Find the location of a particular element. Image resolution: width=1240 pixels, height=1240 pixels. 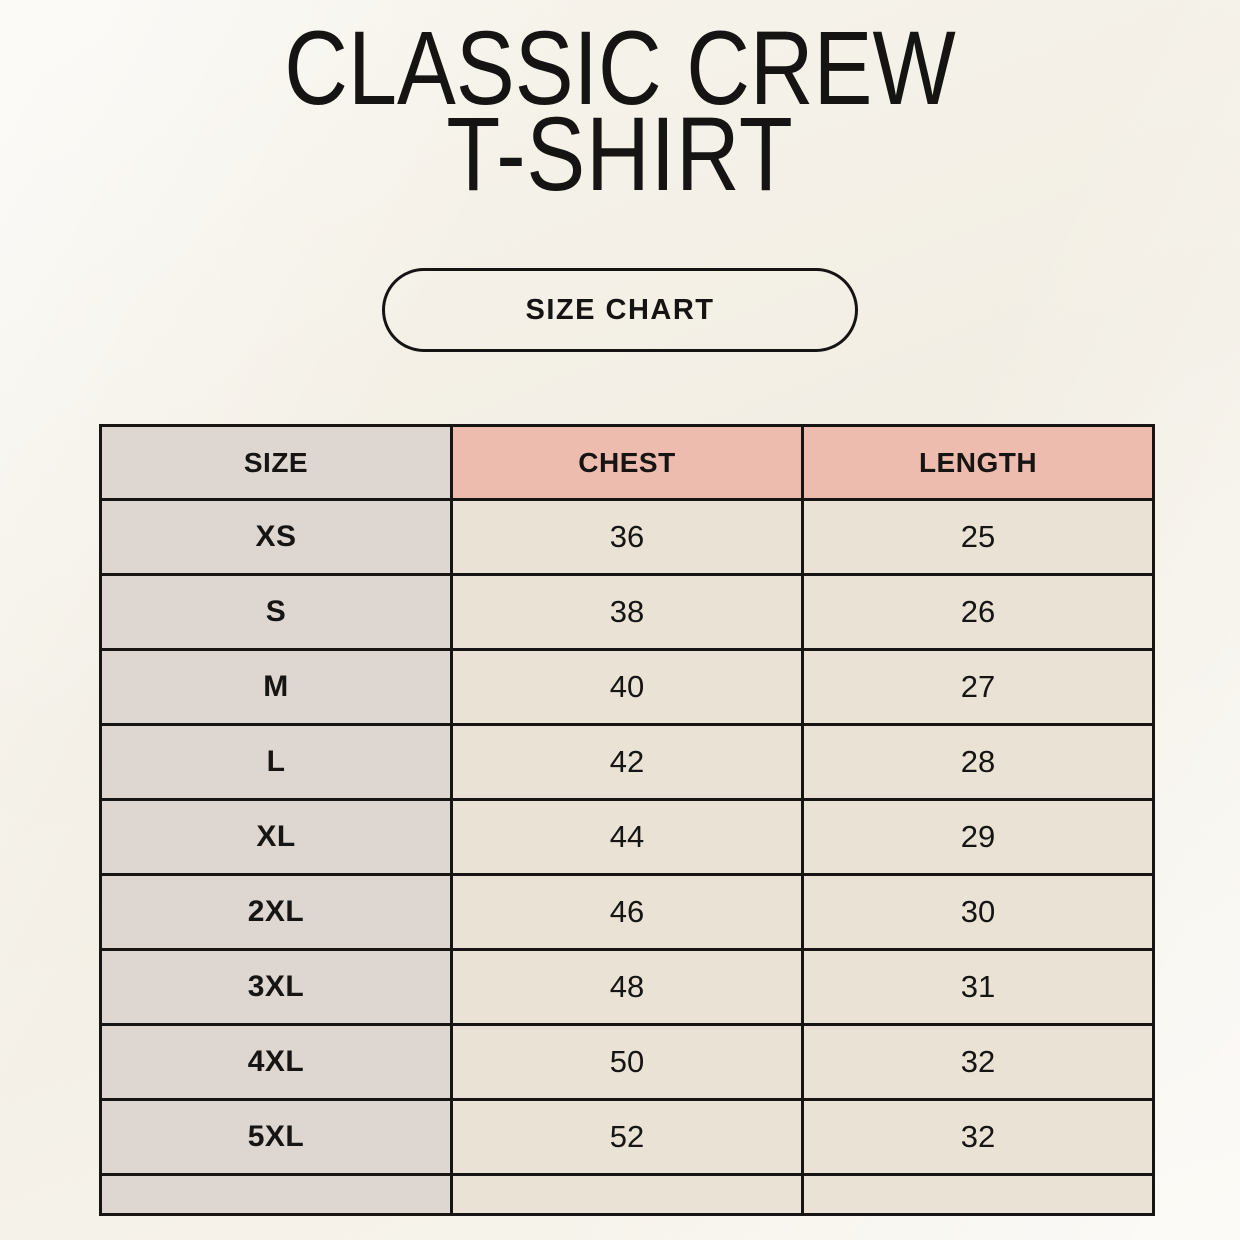

size-chart-button-label: SIZE CHART is located at coordinates (620, 309).